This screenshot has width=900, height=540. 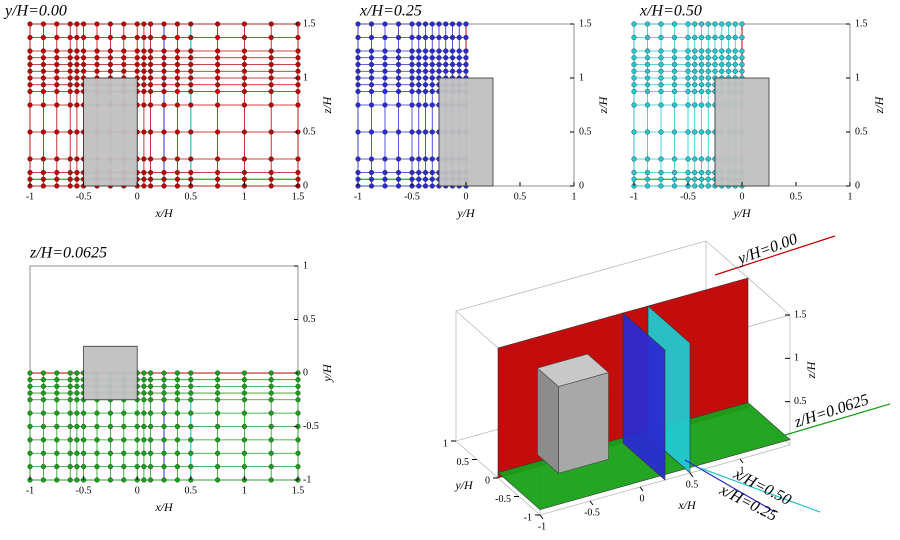 I want to click on obstacle-block, so click(x=466, y=132).